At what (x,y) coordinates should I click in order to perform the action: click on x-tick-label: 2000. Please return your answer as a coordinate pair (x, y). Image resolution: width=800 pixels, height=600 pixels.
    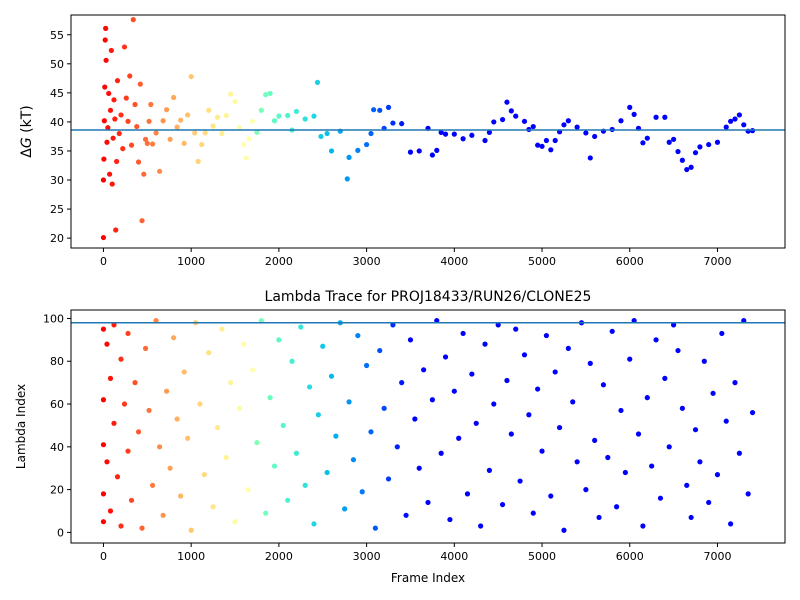
    Looking at the image, I should click on (279, 556).